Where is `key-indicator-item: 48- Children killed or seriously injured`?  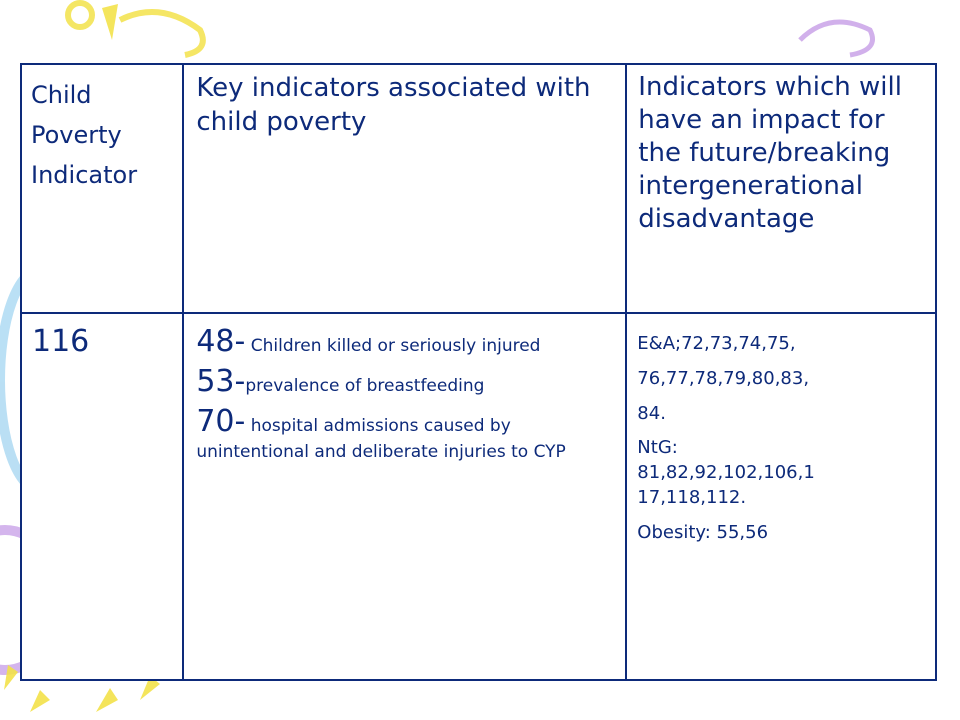 key-indicator-item: 48- Children killed or seriously injured is located at coordinates (407, 342).